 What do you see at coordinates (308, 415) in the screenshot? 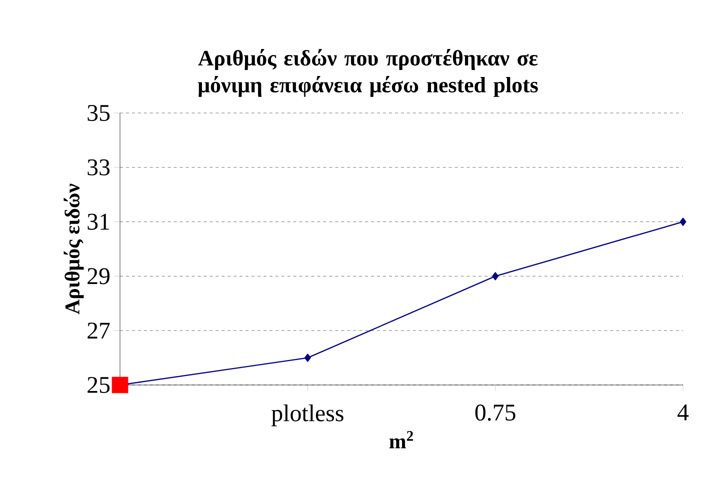
I see `x-tick-label: plotless` at bounding box center [308, 415].